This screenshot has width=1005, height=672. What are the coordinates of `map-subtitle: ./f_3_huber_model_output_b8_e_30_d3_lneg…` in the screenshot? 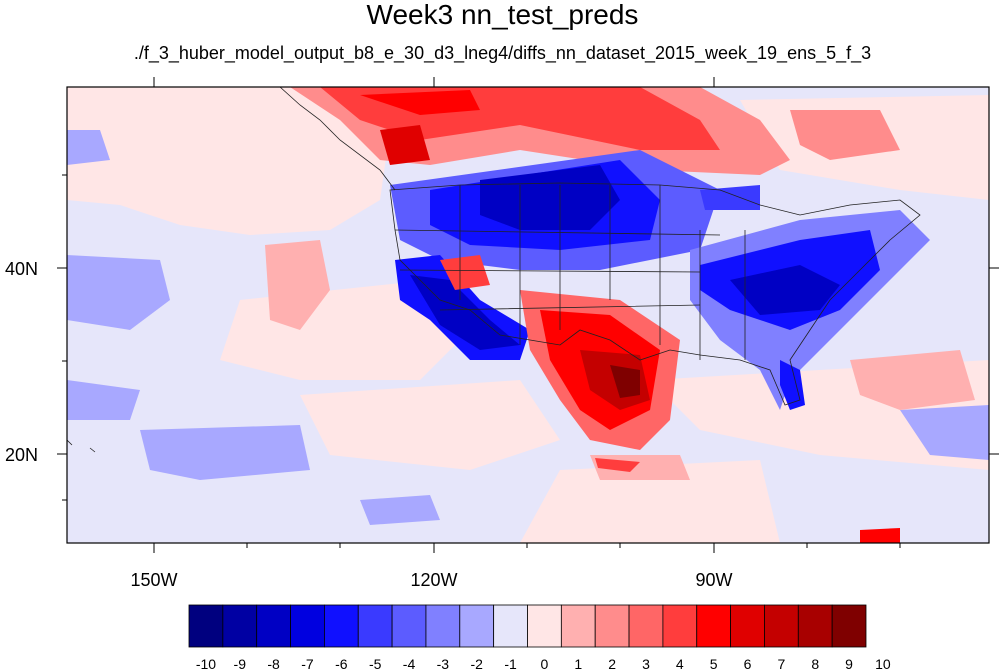 It's located at (502, 53).